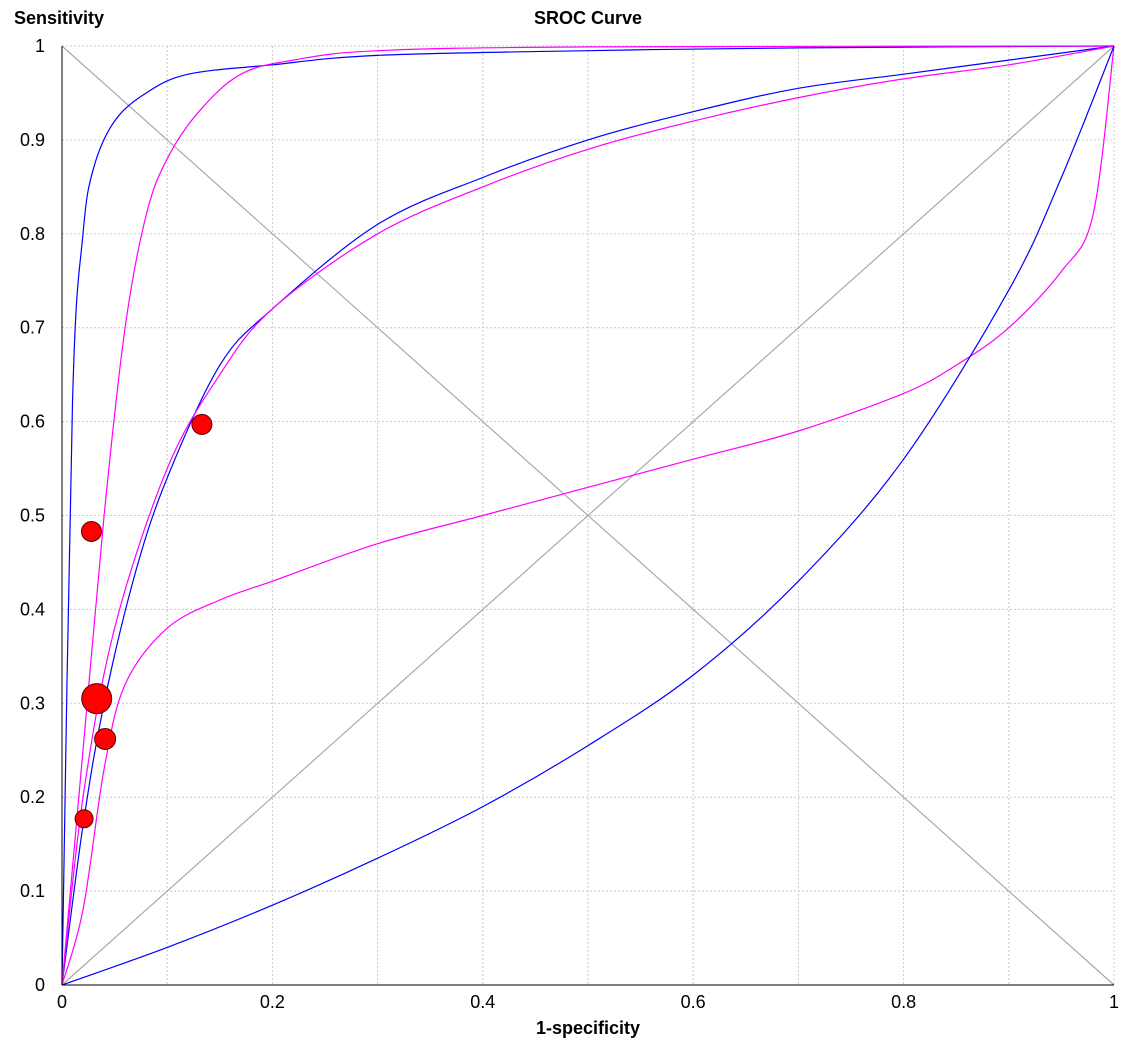 The width and height of the screenshot is (1125, 1052). What do you see at coordinates (693, 1002) in the screenshot?
I see `x-tick-label: 0.6` at bounding box center [693, 1002].